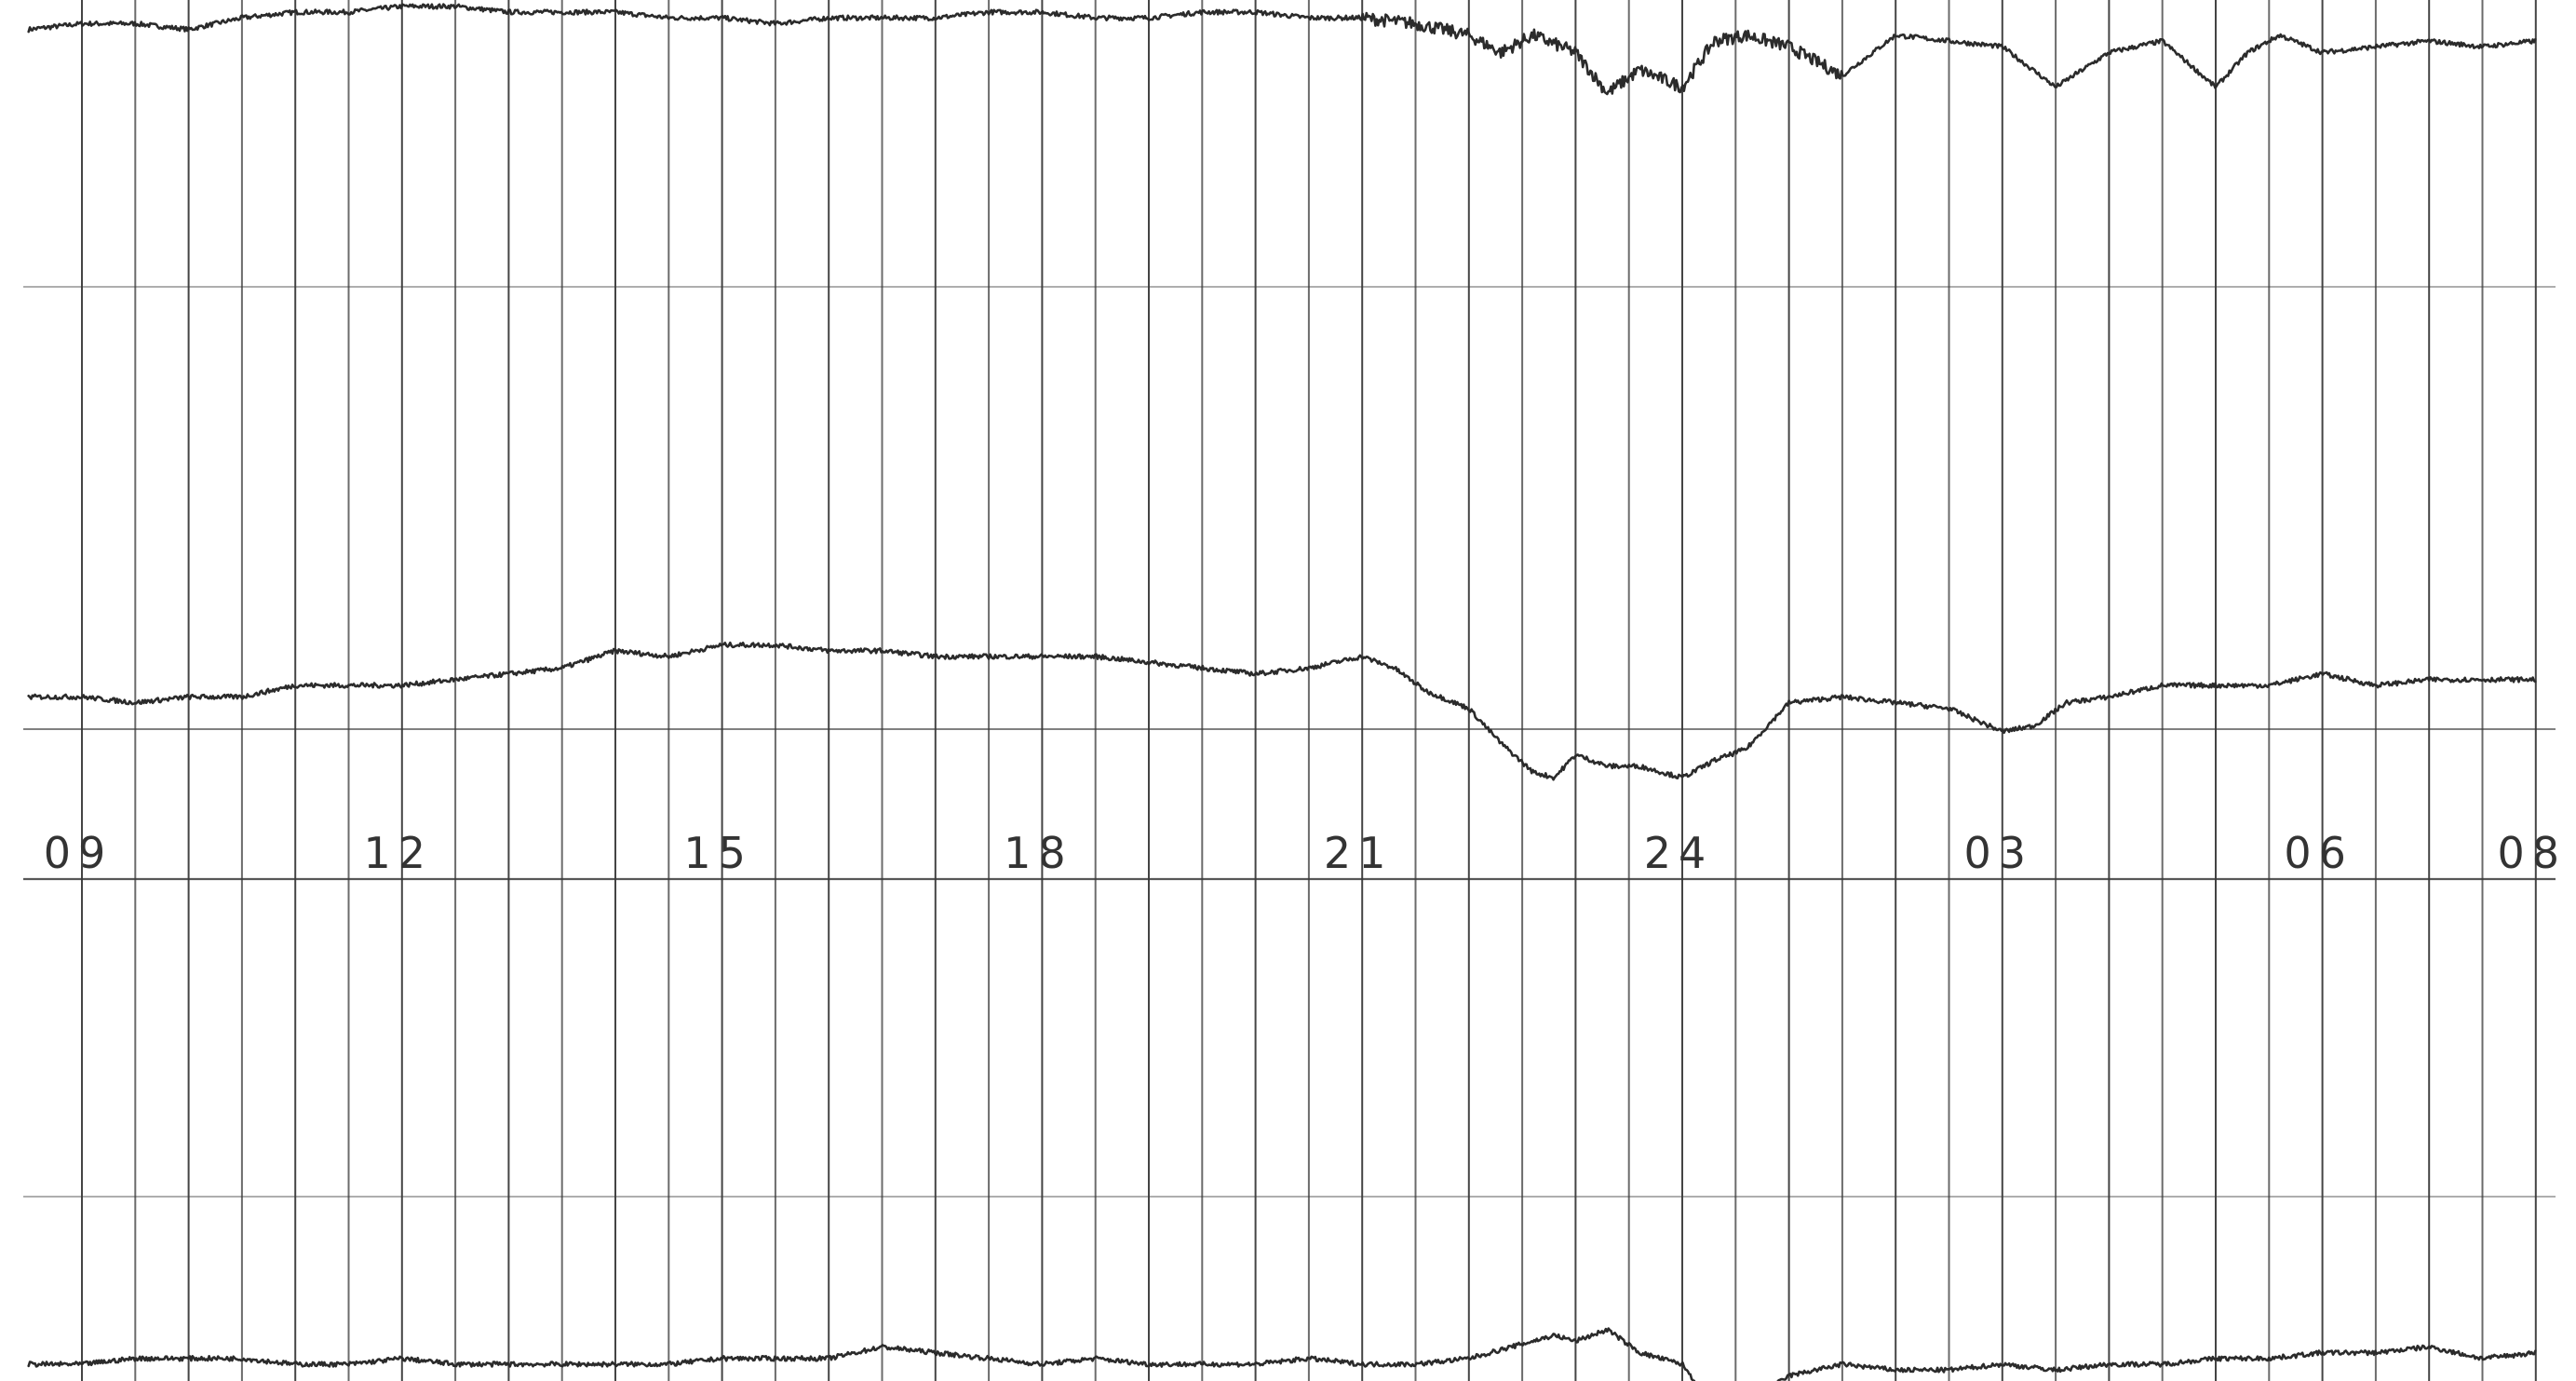  Describe the element at coordinates (2318, 853) in the screenshot. I see `hour-label-06: 06` at that location.